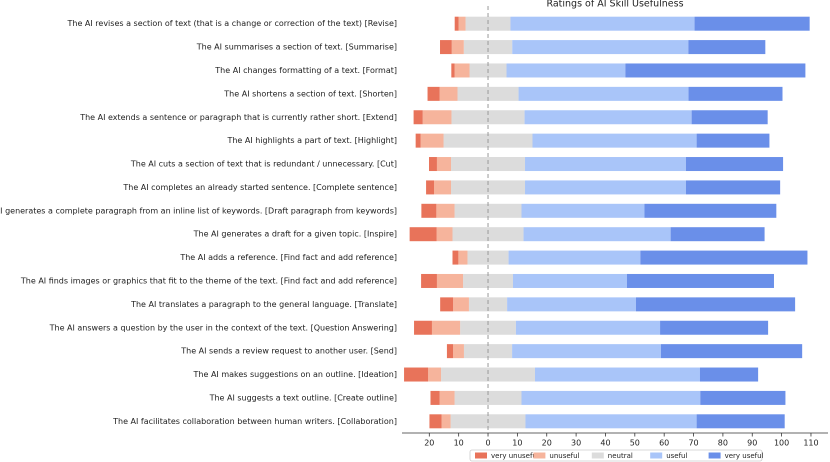 The image size is (830, 462). What do you see at coordinates (781, 443) in the screenshot?
I see `x-tick-label: 100` at bounding box center [781, 443].